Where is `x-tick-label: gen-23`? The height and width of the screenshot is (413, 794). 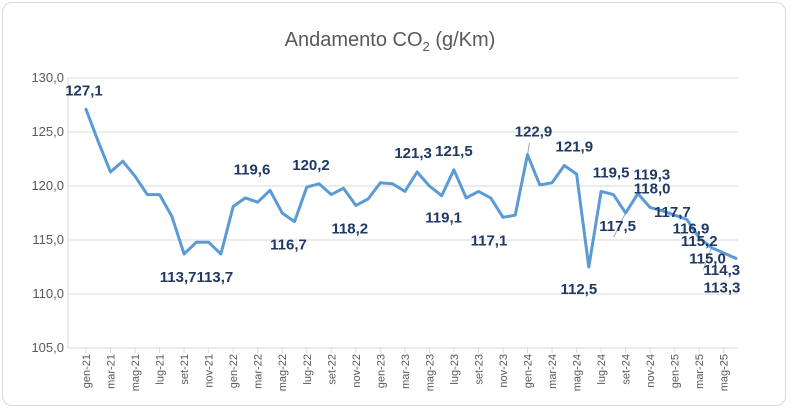 x-tick-label: gen-23 is located at coordinates (381, 371).